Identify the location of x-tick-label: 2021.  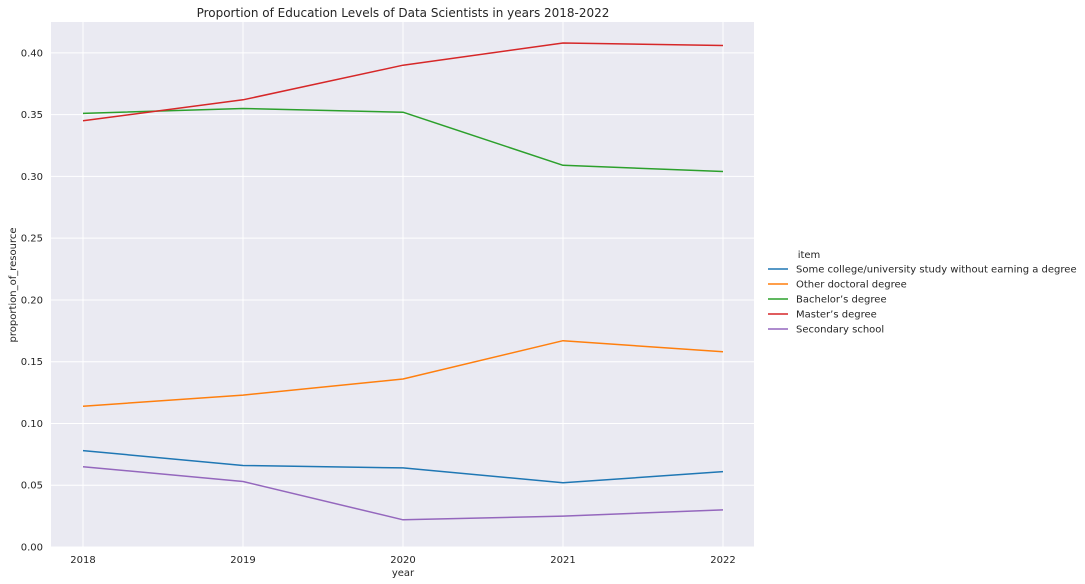
(562, 560).